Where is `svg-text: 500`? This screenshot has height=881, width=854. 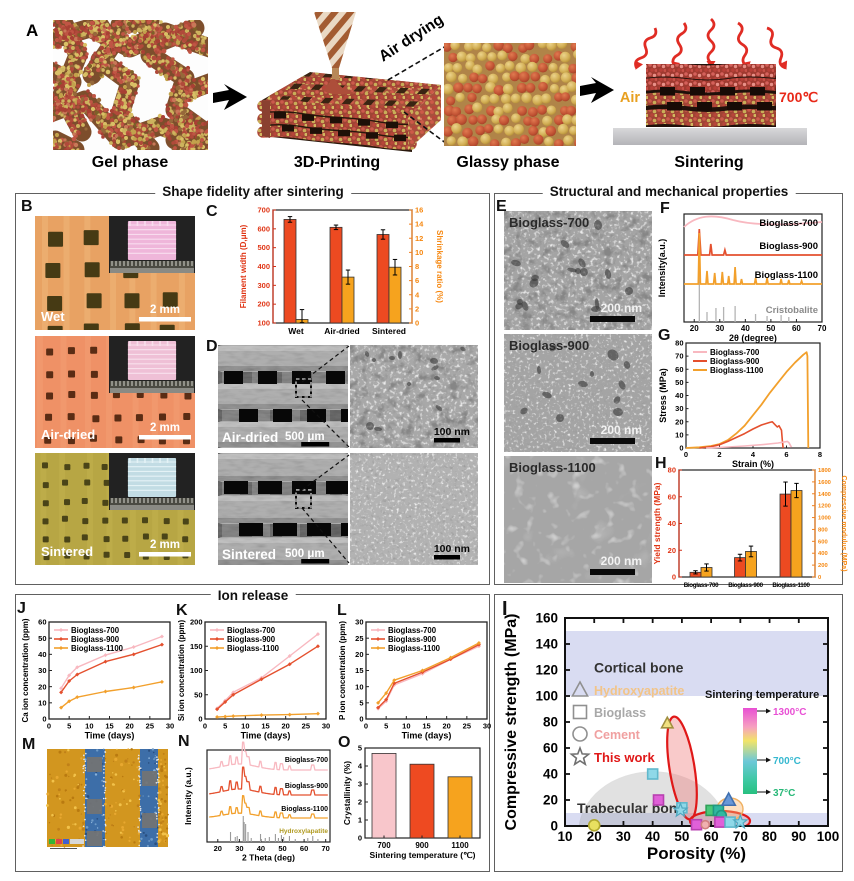
svg-text: 500 is located at coordinates (263, 247).